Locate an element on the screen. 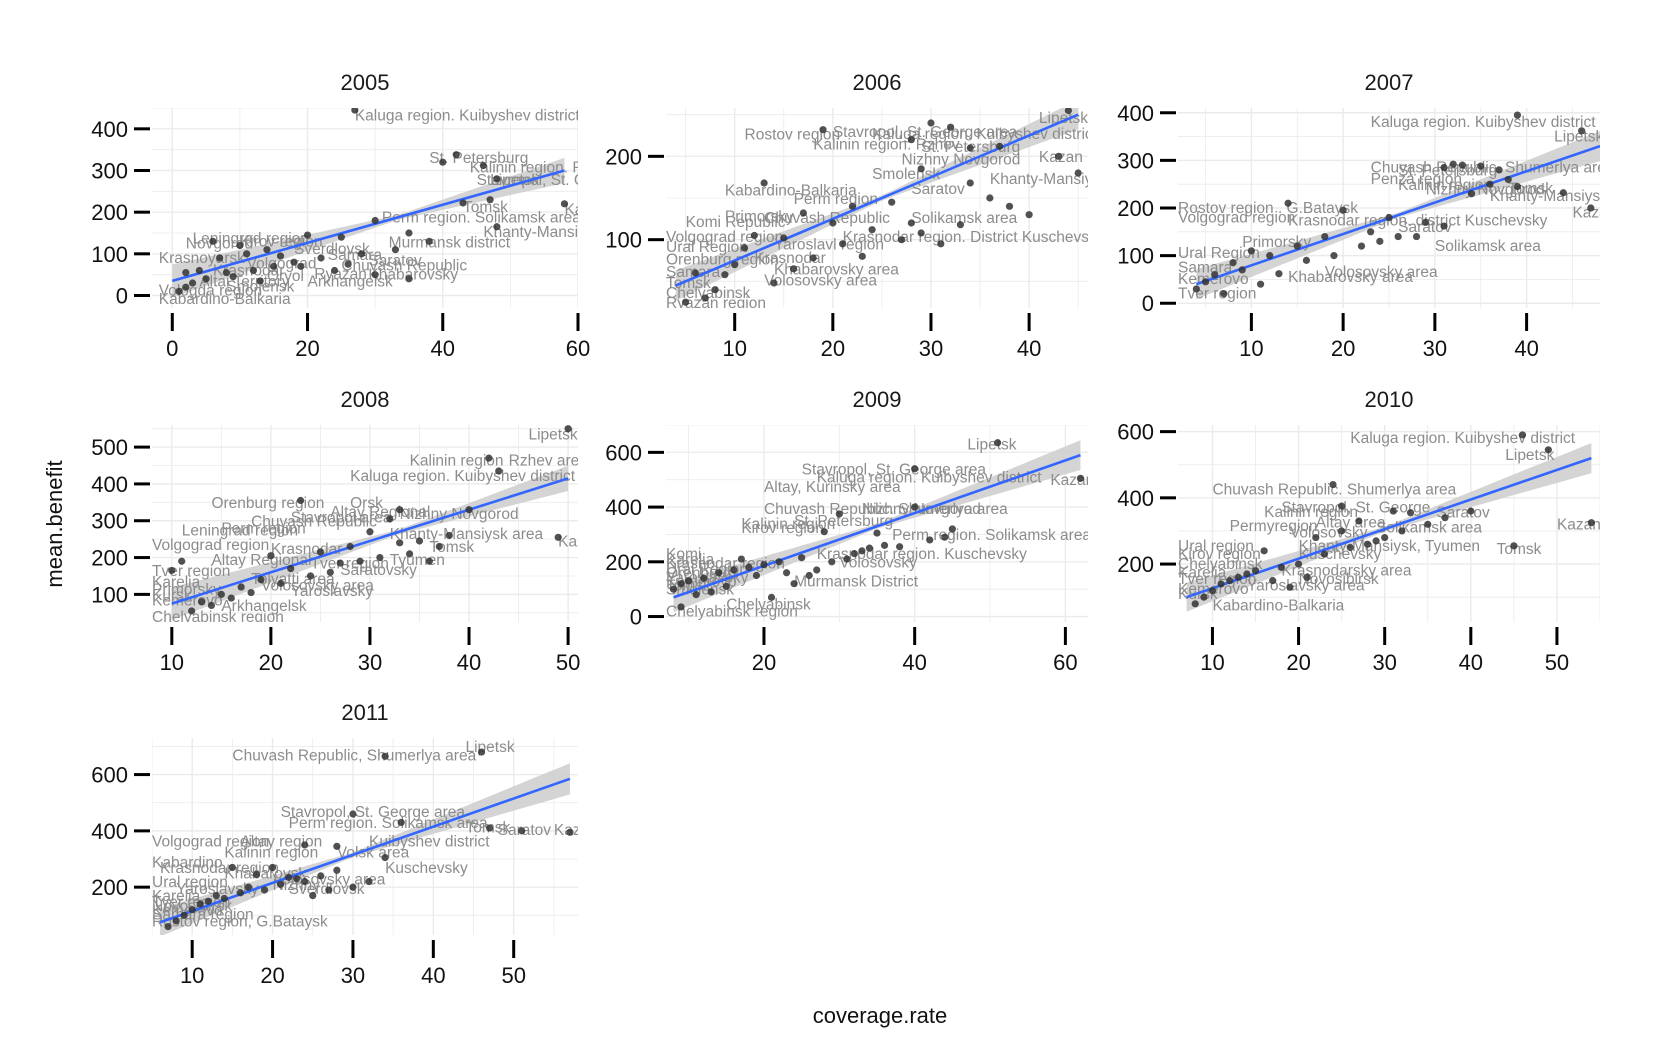 This screenshot has width=1653, height=1062. region-label: Rostov region is located at coordinates (793, 135).